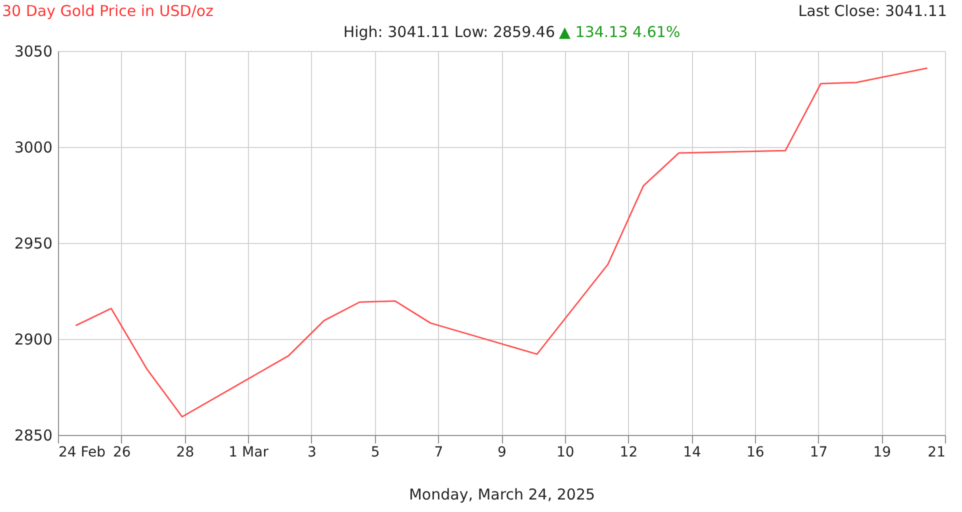 The image size is (962, 512). Describe the element at coordinates (449, 32) in the screenshot. I see `chart-subtitle: High: 3041.11 Low: 2859.46` at that location.